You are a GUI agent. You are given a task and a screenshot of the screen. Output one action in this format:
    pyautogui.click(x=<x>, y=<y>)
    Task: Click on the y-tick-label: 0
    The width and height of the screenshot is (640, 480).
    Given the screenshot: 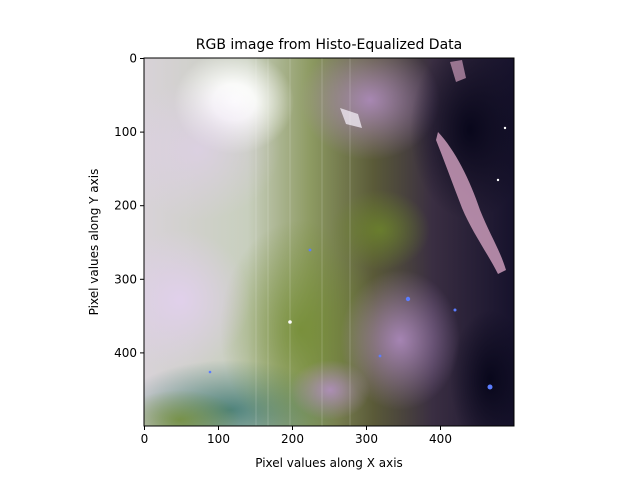 What is the action you would take?
    pyautogui.click(x=133, y=59)
    